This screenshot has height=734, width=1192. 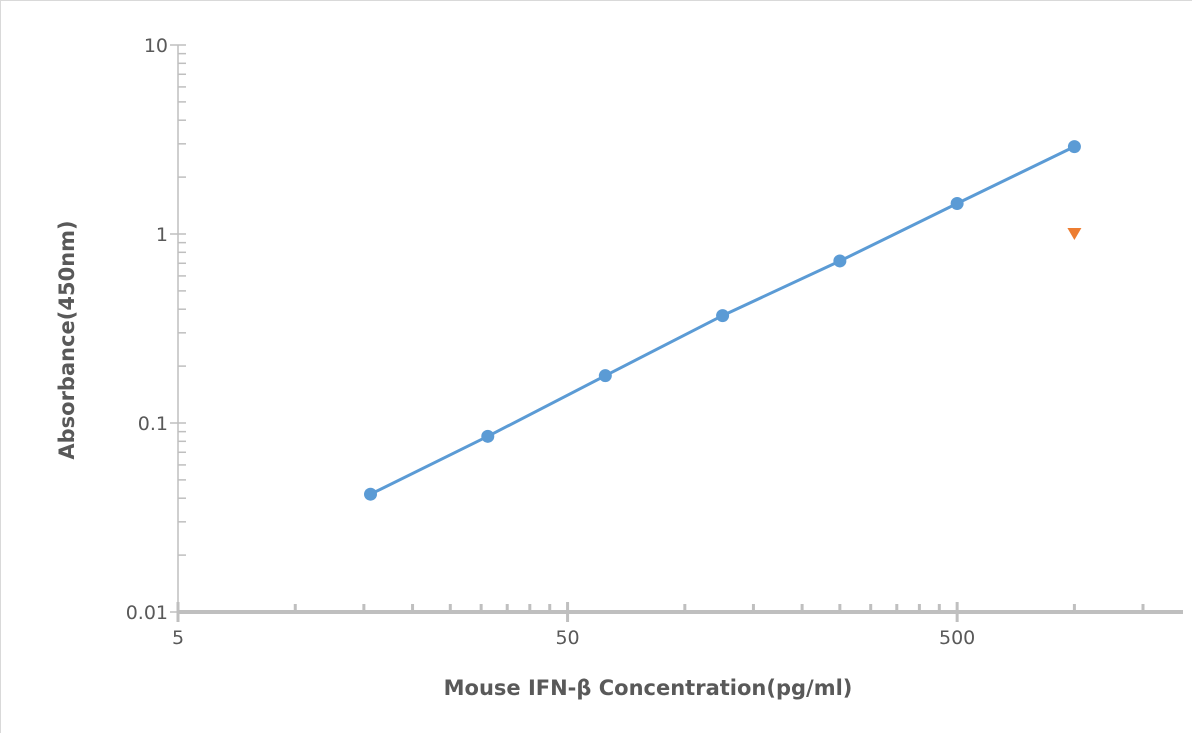 What do you see at coordinates (162, 235) in the screenshot?
I see `y-tick-label: 1` at bounding box center [162, 235].